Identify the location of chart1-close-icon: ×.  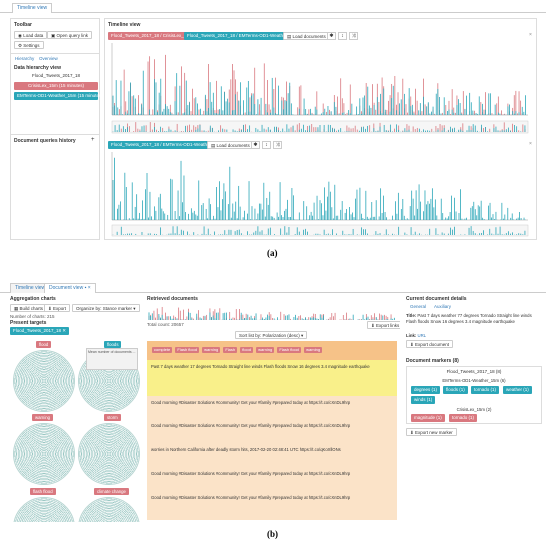
(530, 35).